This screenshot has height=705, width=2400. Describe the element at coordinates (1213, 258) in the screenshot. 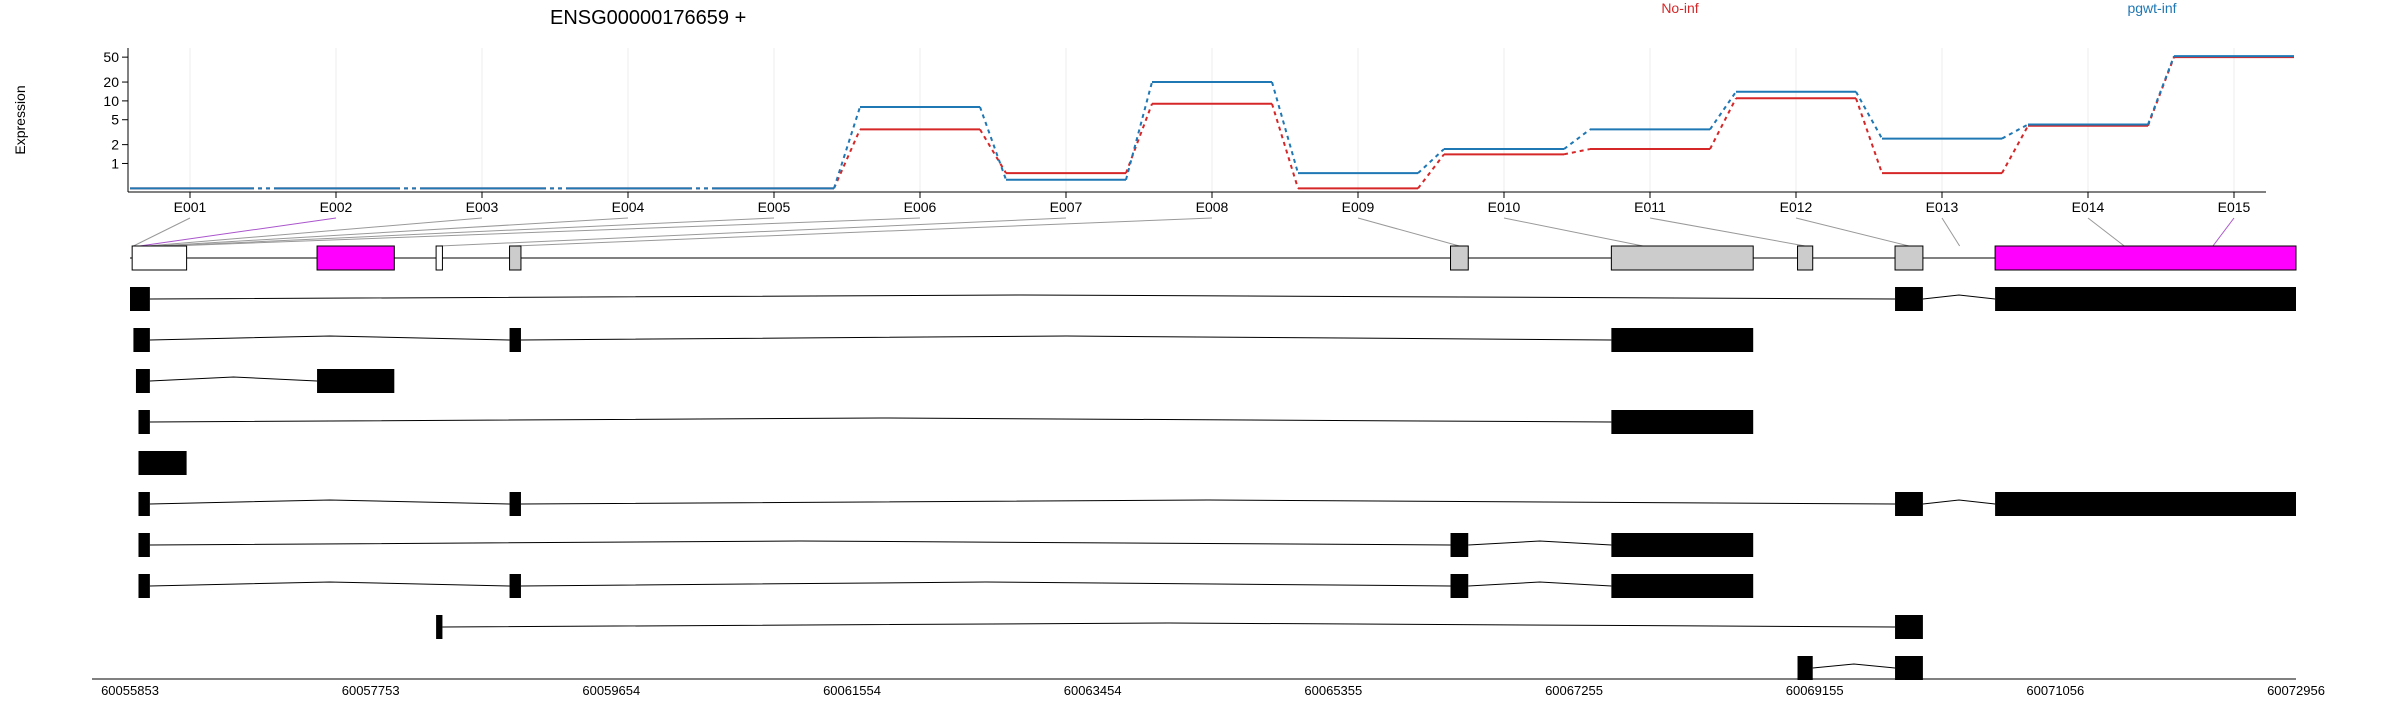

I see `gene-model-layer` at that location.